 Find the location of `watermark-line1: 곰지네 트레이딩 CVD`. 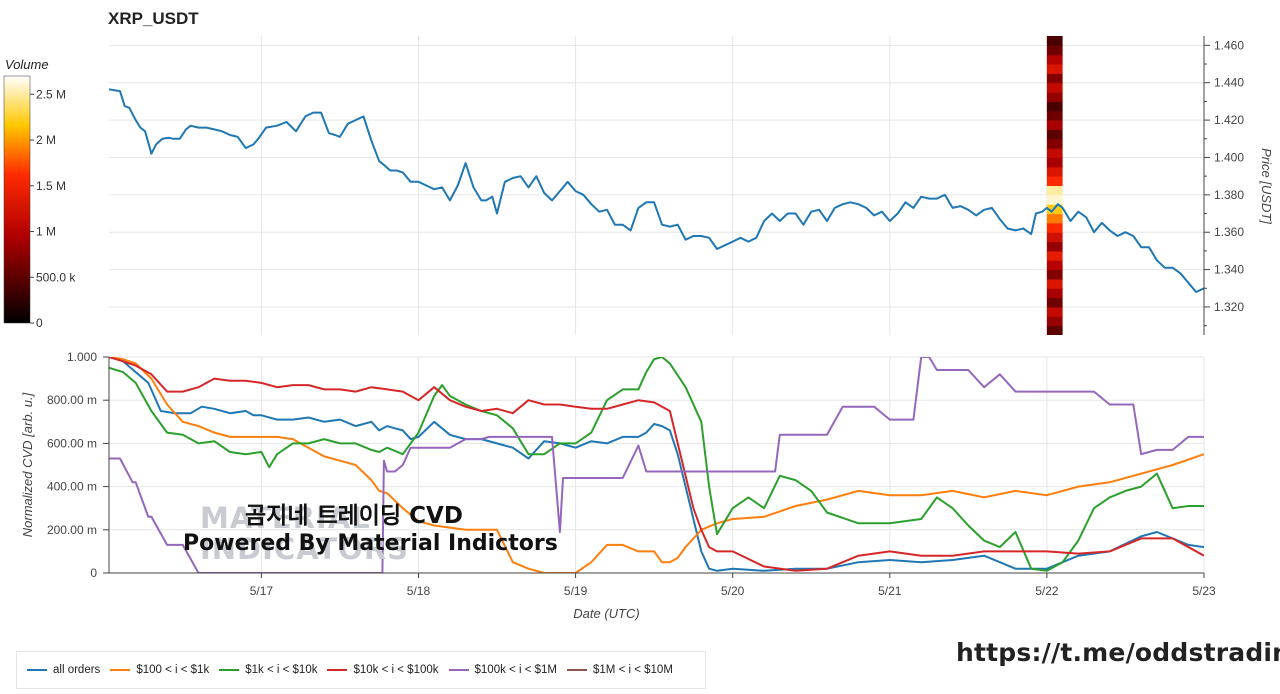

watermark-line1: 곰지네 트레이딩 CVD is located at coordinates (354, 516).